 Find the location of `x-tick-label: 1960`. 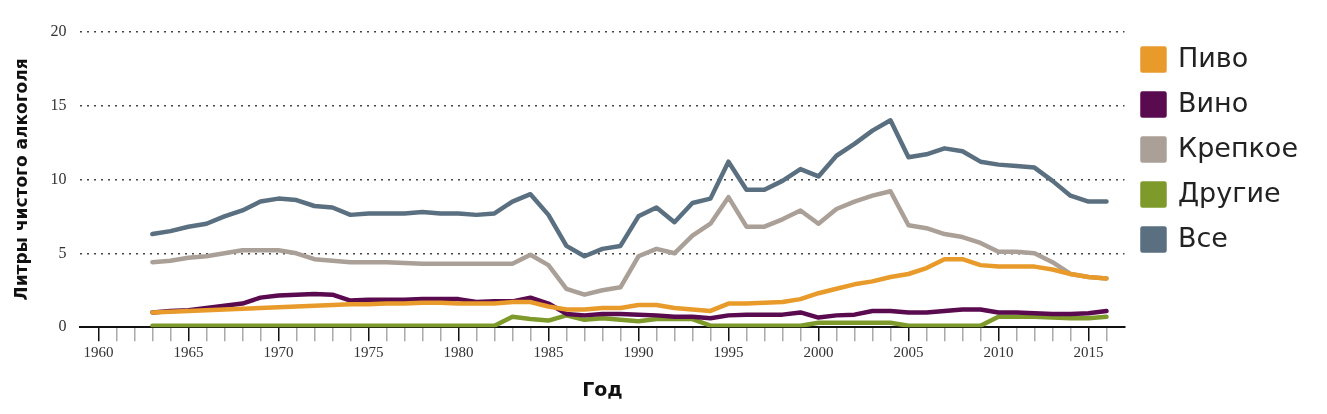

x-tick-label: 1960 is located at coordinates (98, 352).